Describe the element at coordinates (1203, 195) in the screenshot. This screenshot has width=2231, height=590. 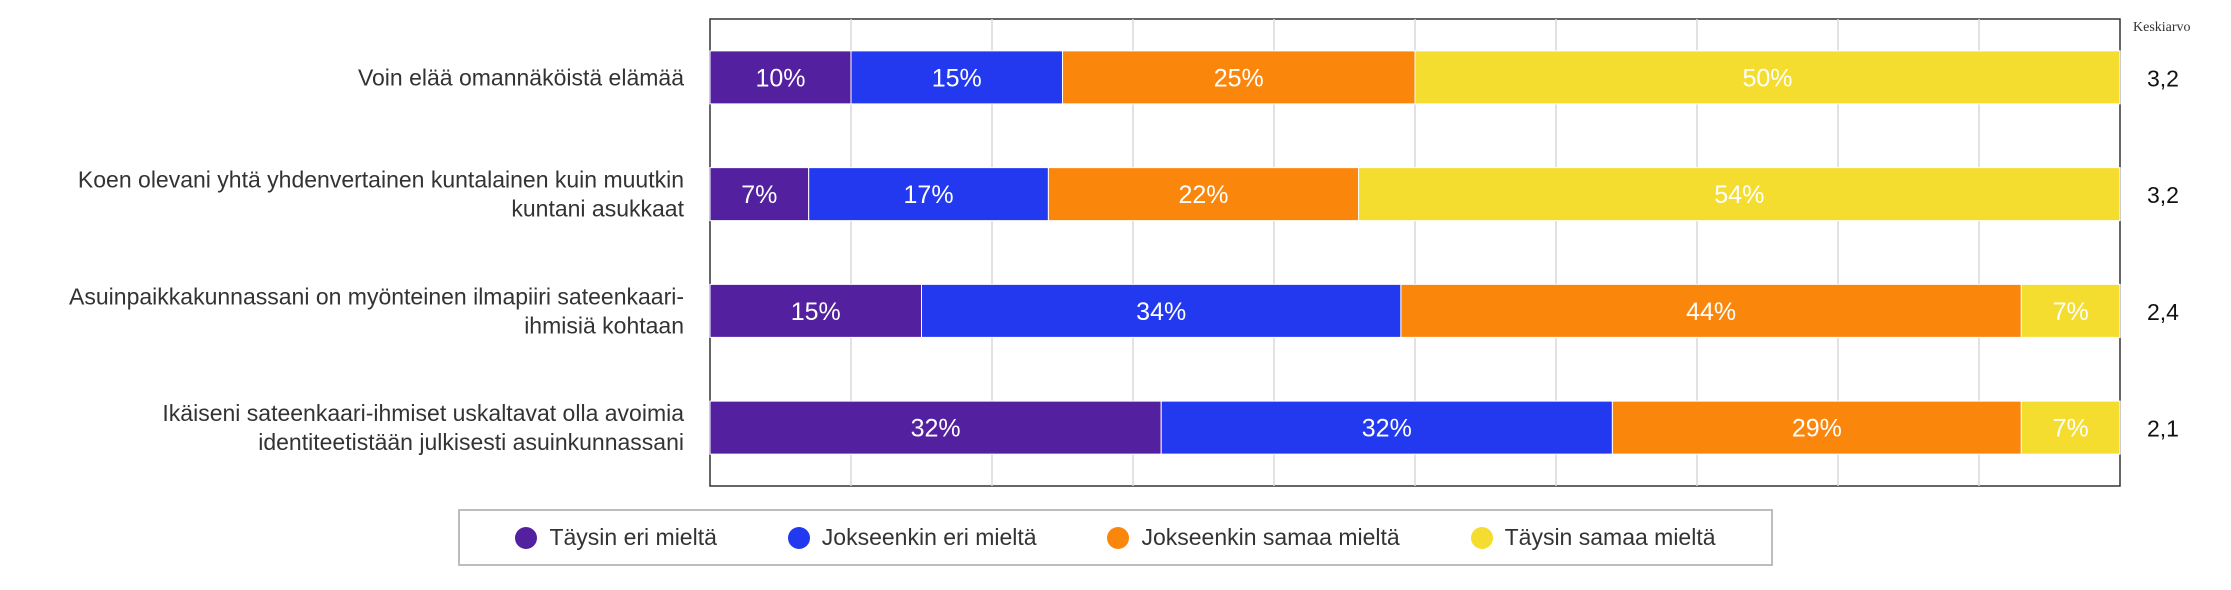
I see `bar-data-label: 22%` at that location.